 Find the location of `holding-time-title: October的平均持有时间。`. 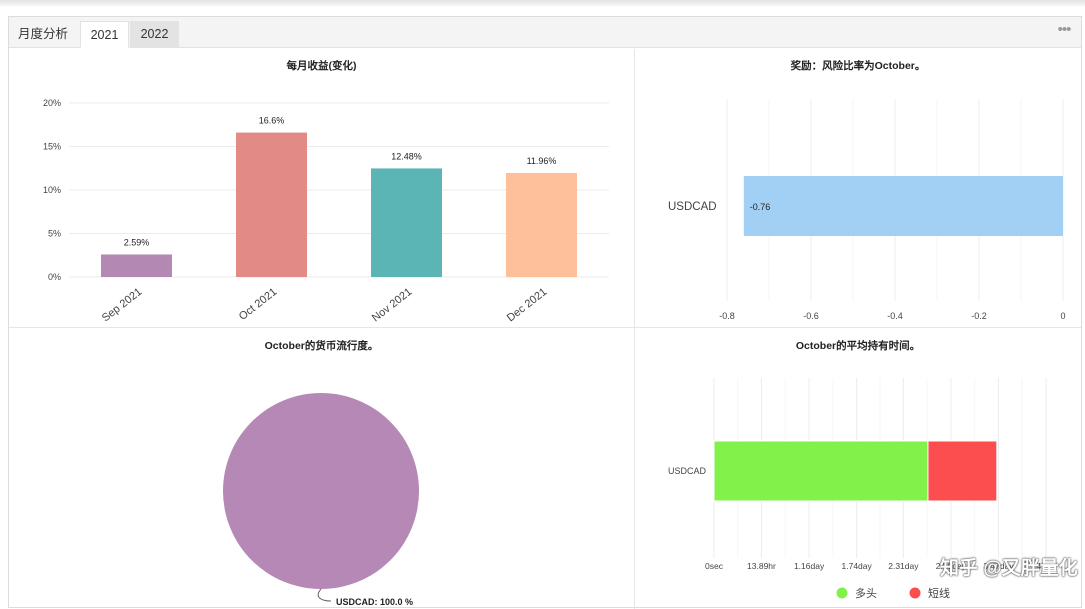

holding-time-title: October的平均持有时间。 is located at coordinates (858, 346).